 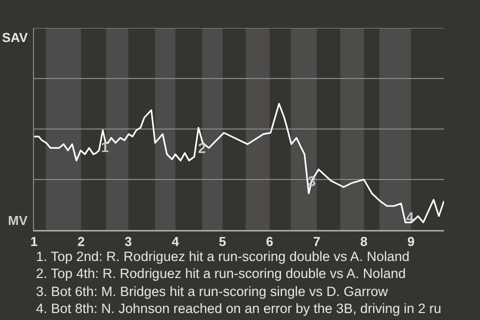 What do you see at coordinates (270, 242) in the screenshot?
I see `x-tick-label: 6` at bounding box center [270, 242].